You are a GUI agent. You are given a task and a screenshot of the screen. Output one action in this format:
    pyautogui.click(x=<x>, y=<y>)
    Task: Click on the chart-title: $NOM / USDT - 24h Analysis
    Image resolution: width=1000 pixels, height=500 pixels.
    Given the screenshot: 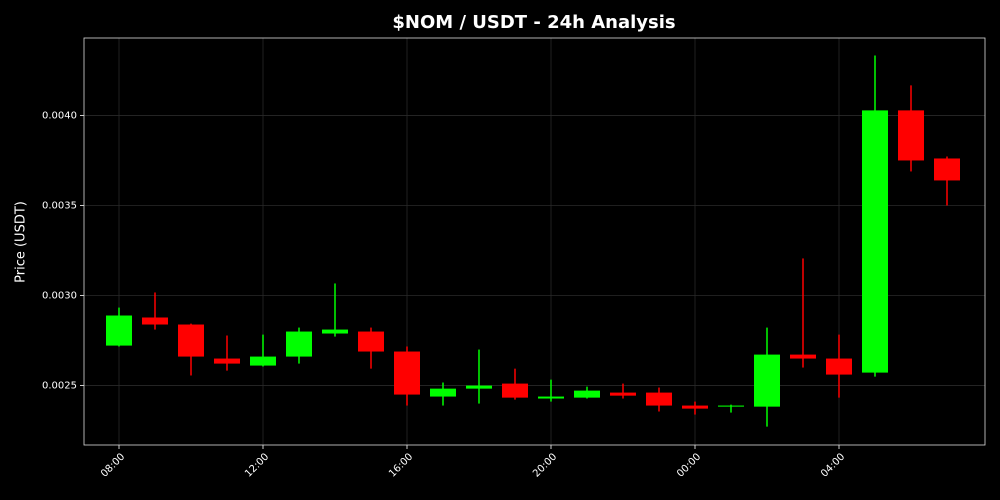 What is the action you would take?
    pyautogui.click(x=533, y=22)
    